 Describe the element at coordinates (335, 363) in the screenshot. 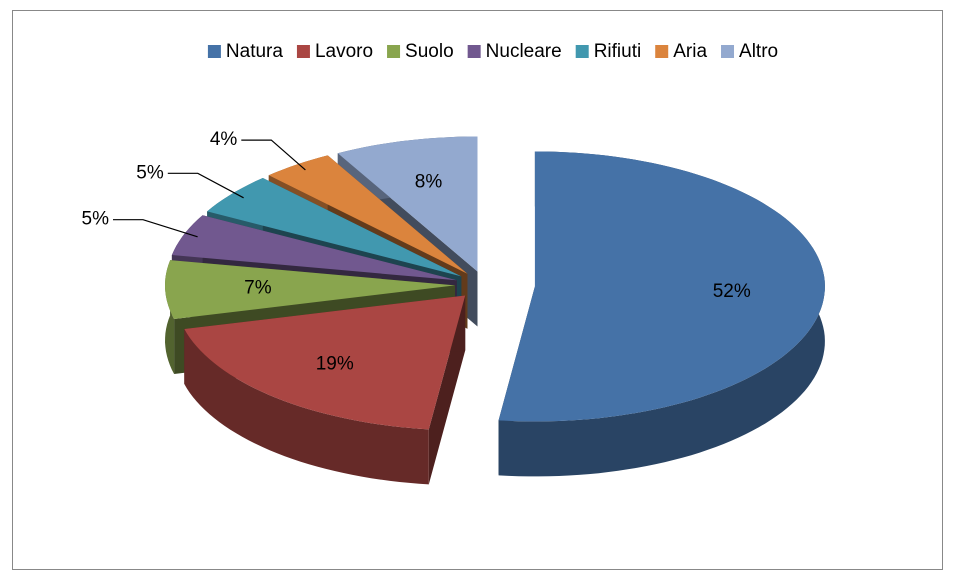

I see `data-label: 19%` at that location.